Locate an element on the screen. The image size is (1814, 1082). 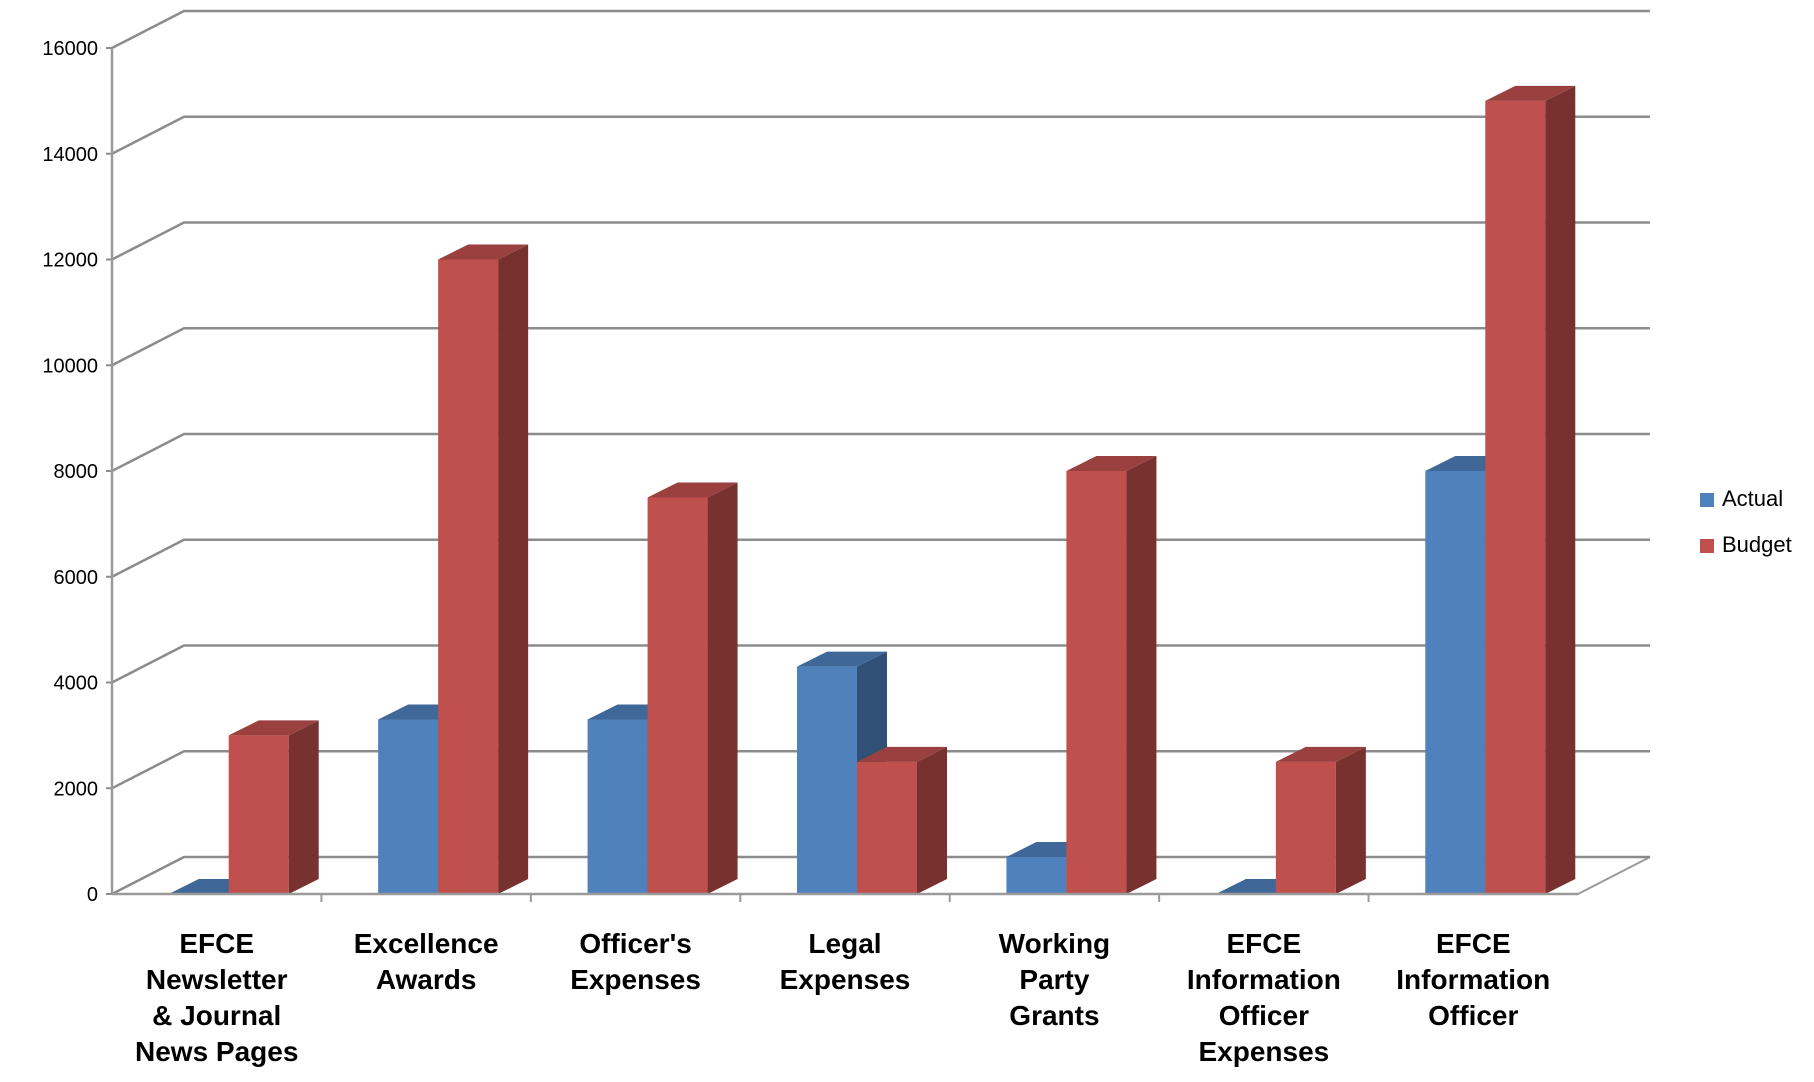
y-tick-label: 4000 is located at coordinates (76, 684).